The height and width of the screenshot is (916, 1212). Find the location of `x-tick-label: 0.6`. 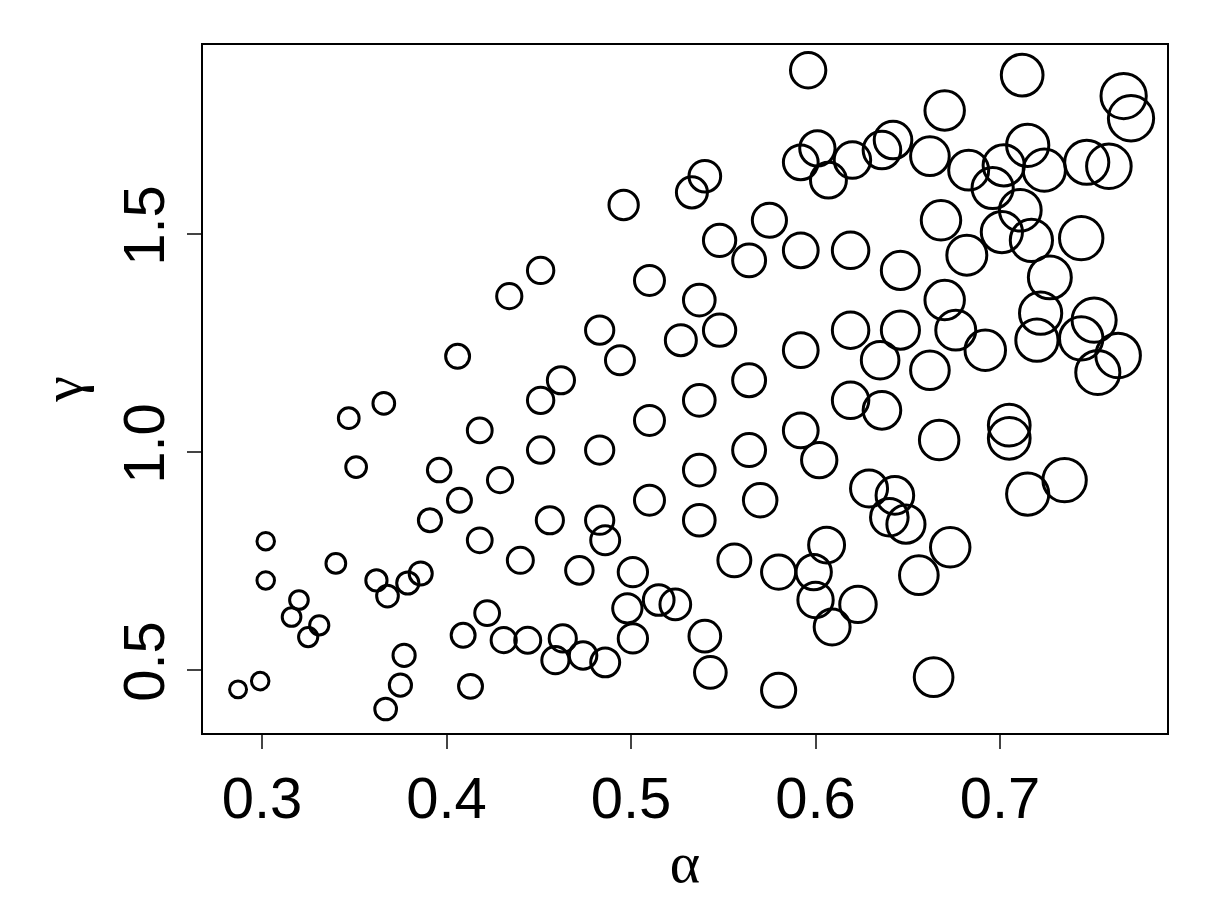

x-tick-label: 0.6 is located at coordinates (815, 798).